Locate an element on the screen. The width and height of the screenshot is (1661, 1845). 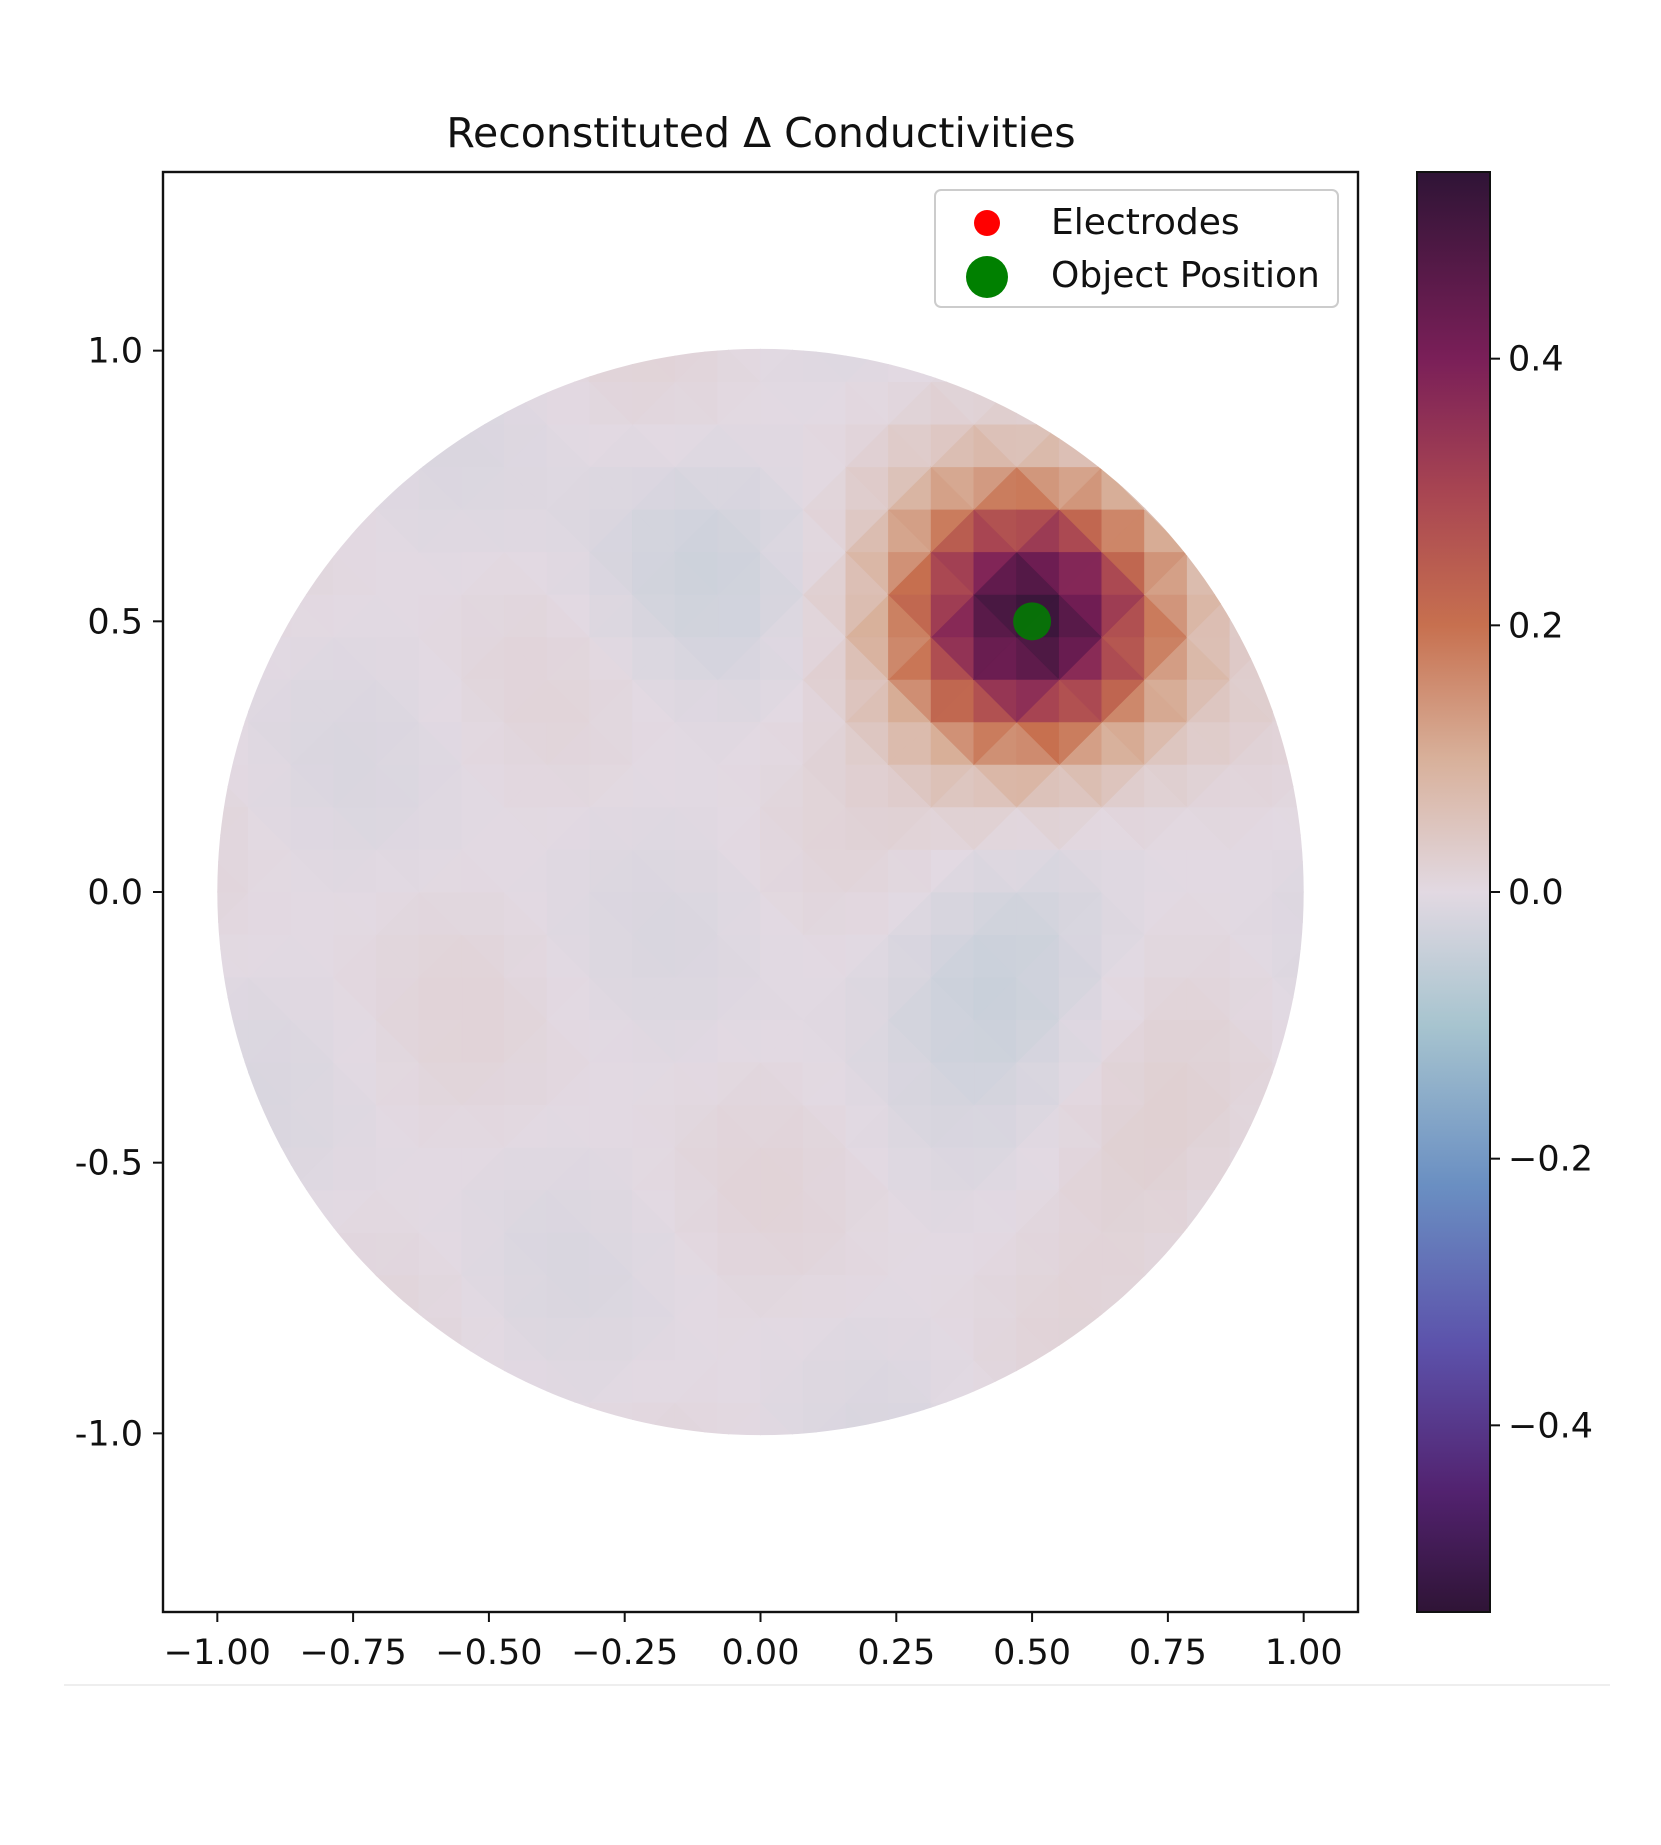
y-axis: 1.0 0.5 0.0 -0.5 -1.0 is located at coordinates (119, 893).